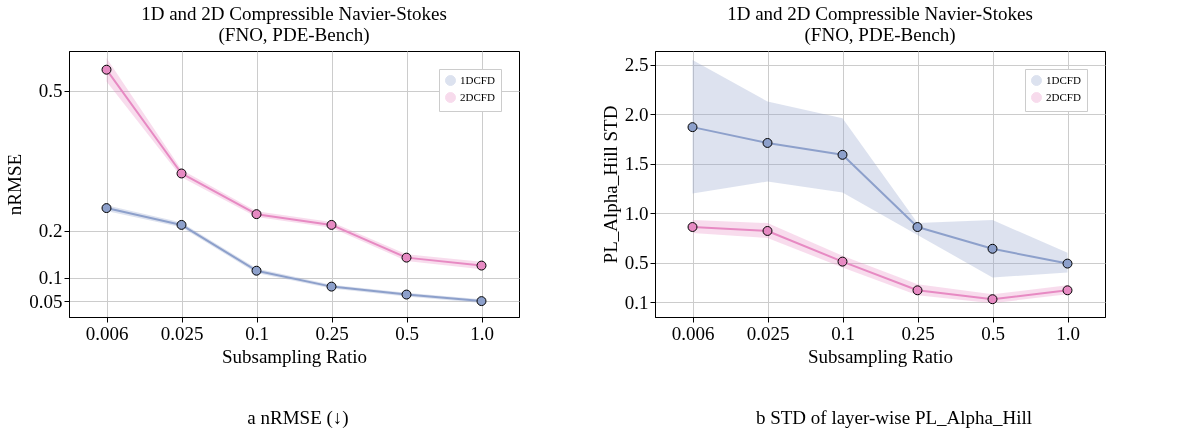 This screenshot has height=441, width=1192. Describe the element at coordinates (46, 301) in the screenshot. I see `y-tick-label: 0.05` at that location.